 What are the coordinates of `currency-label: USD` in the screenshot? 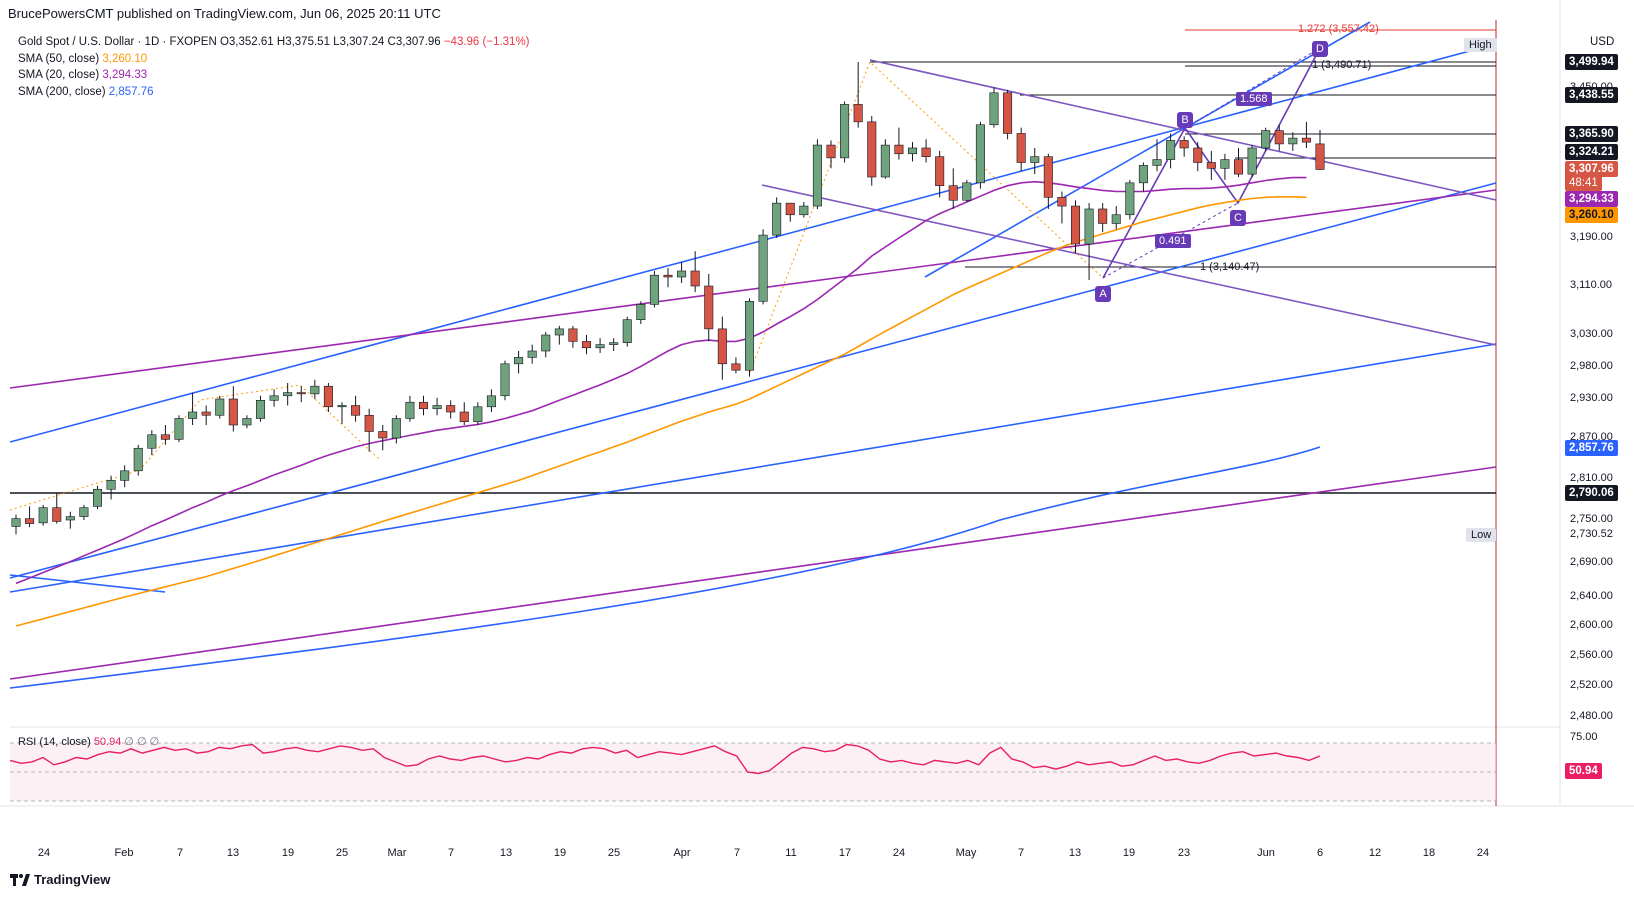 It's located at (1602, 42).